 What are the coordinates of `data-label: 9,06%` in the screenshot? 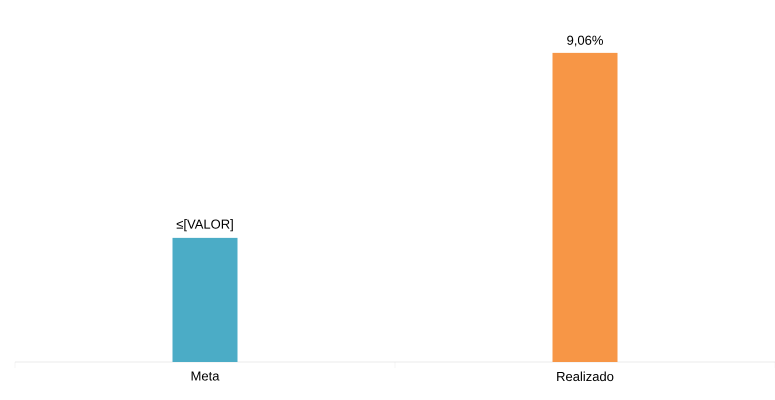 It's located at (585, 41).